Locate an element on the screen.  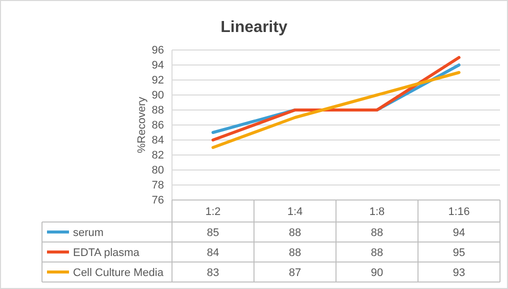
data-label: 90 is located at coordinates (377, 273).